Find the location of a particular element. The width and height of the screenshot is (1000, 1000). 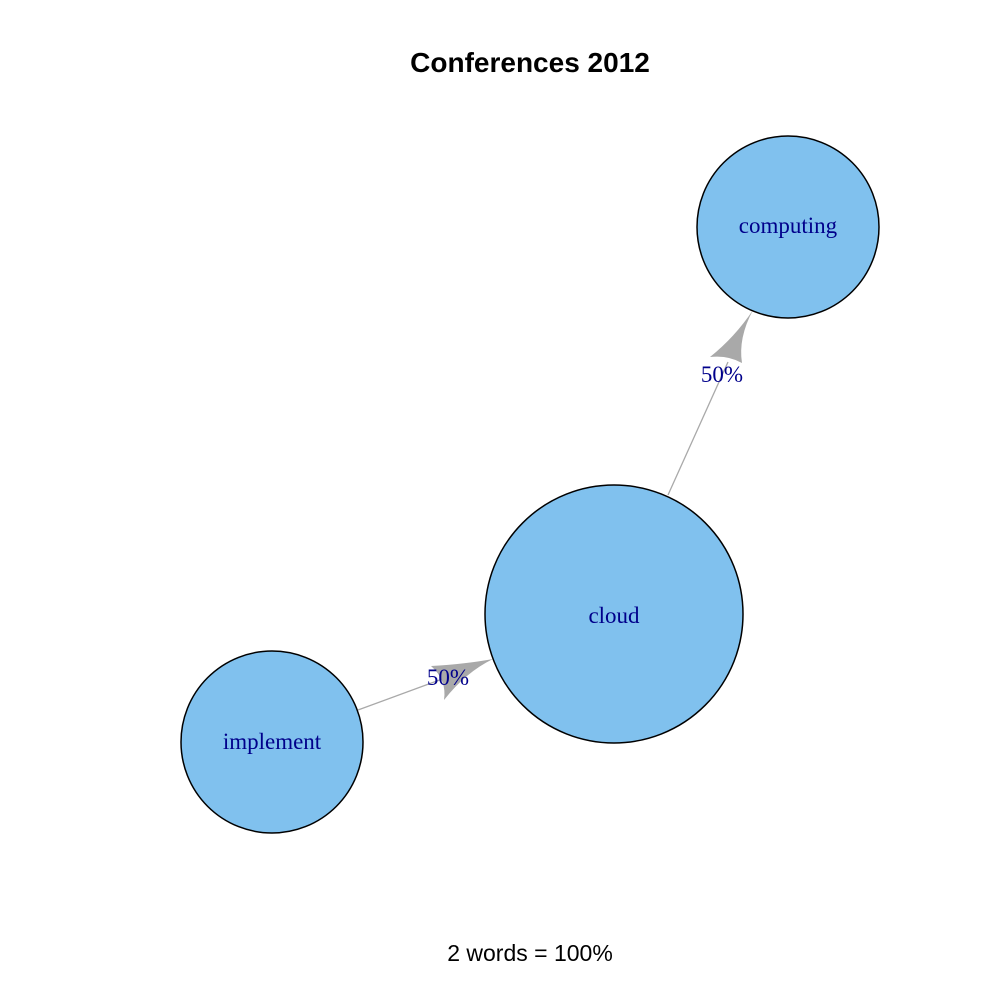

edge-implement-cloud: 50% is located at coordinates (425, 685).